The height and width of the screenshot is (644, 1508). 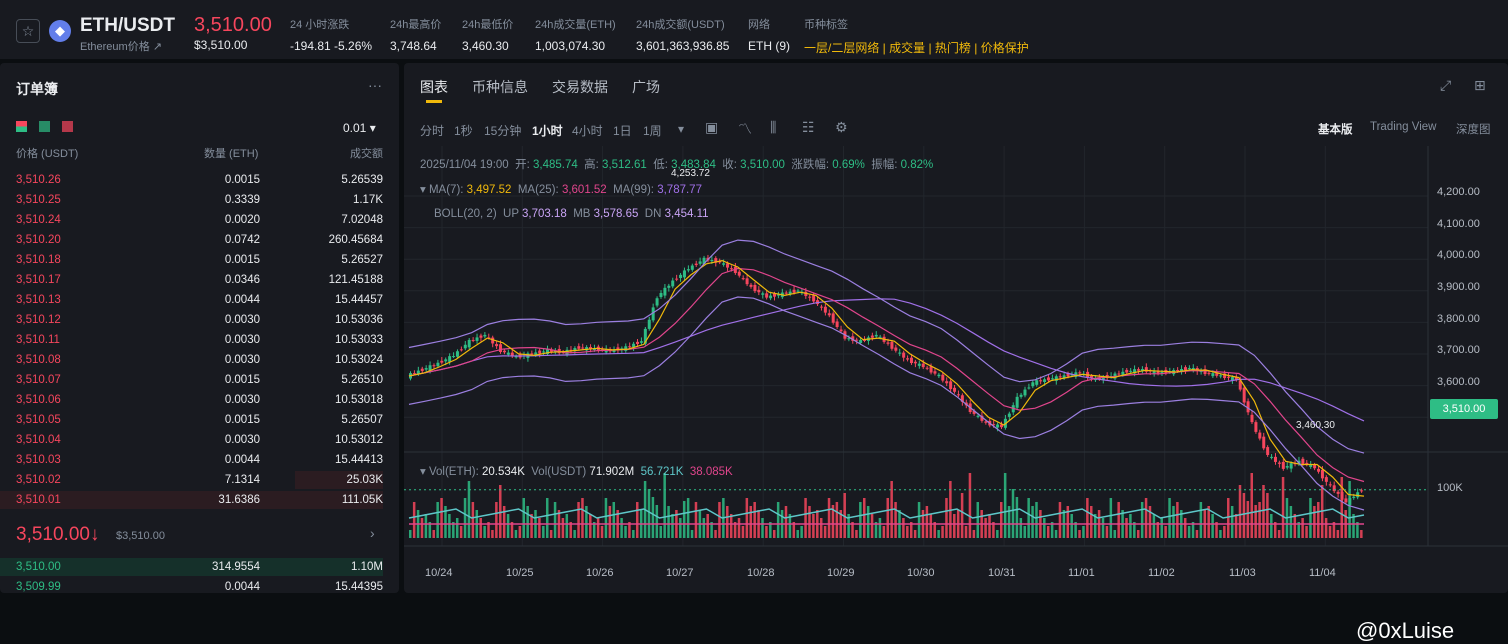 What do you see at coordinates (38, 180) in the screenshot?
I see `price-cell: 3,510.26` at bounding box center [38, 180].